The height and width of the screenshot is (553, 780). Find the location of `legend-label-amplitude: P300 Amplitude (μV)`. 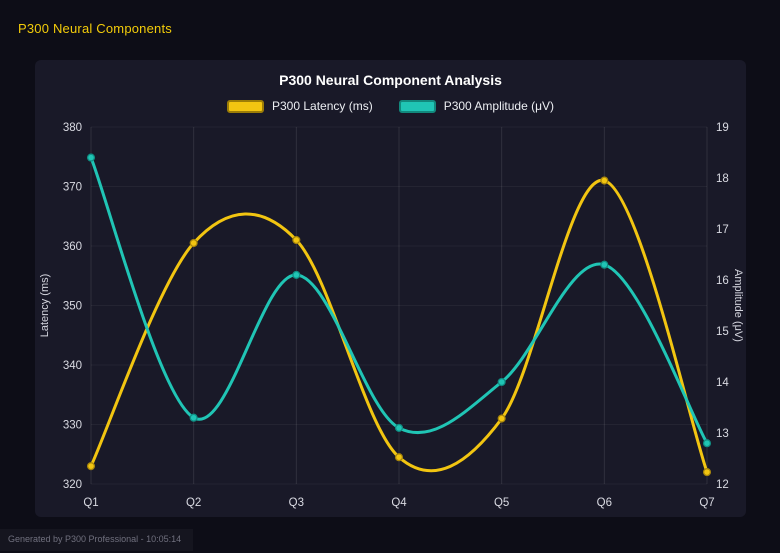

legend-label-amplitude: P300 Amplitude (μV) is located at coordinates (499, 106).